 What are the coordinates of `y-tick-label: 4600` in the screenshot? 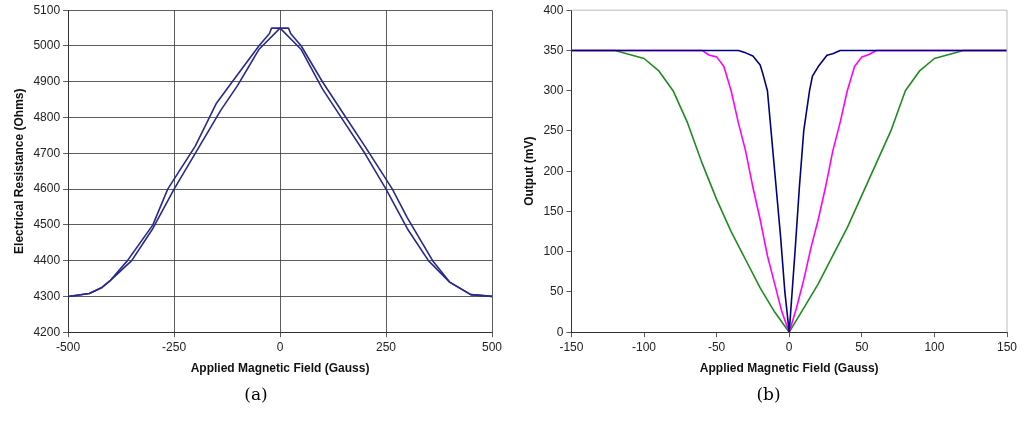 It's located at (47, 188).